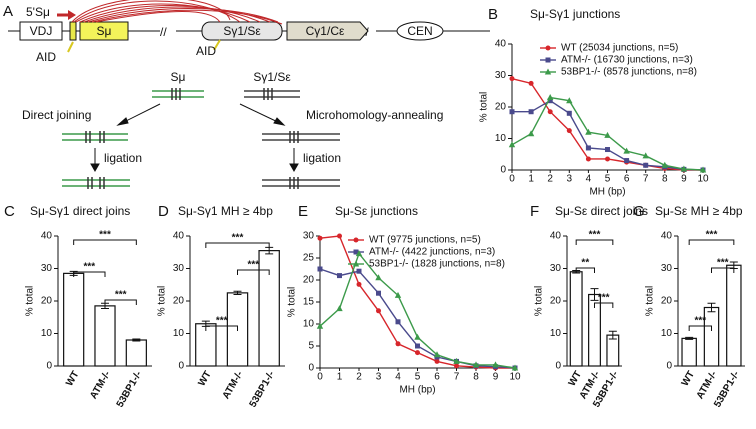 This screenshot has height=429, width=756. I want to click on chart-title: Sμ-Sε junctions, so click(376, 211).